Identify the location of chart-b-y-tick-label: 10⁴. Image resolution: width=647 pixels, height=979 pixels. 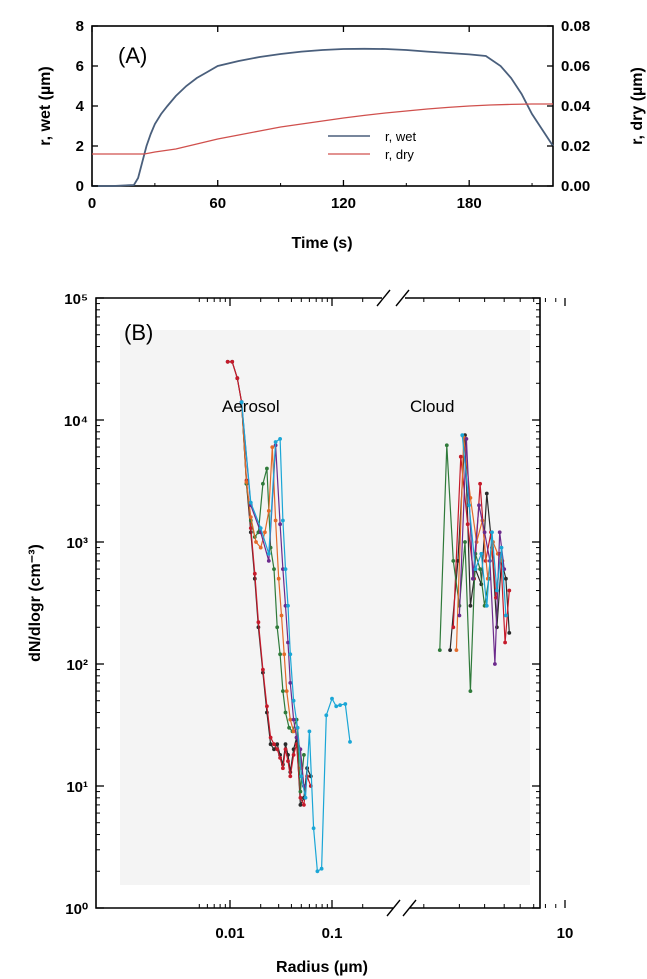
(76, 421).